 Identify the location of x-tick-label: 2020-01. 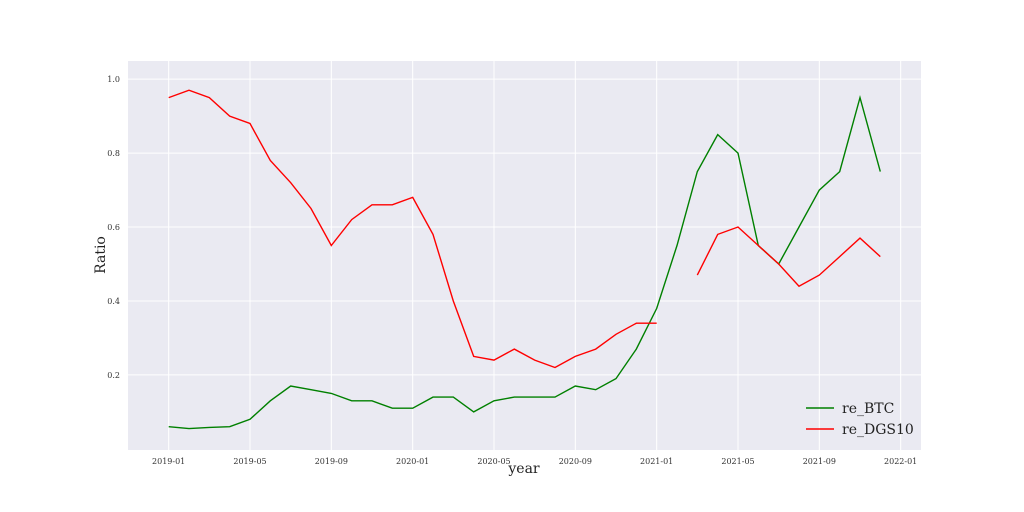
(412, 461).